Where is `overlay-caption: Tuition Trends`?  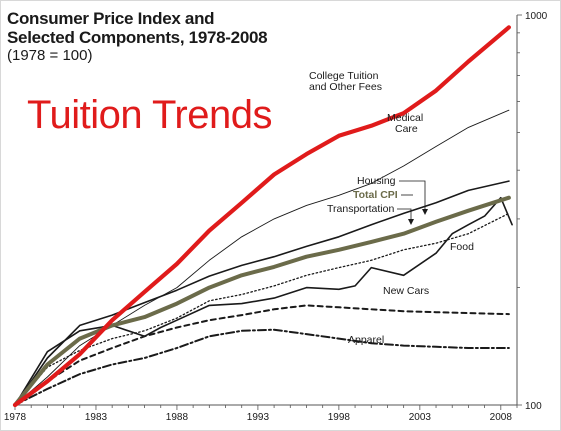
overlay-caption: Tuition Trends is located at coordinates (149, 115).